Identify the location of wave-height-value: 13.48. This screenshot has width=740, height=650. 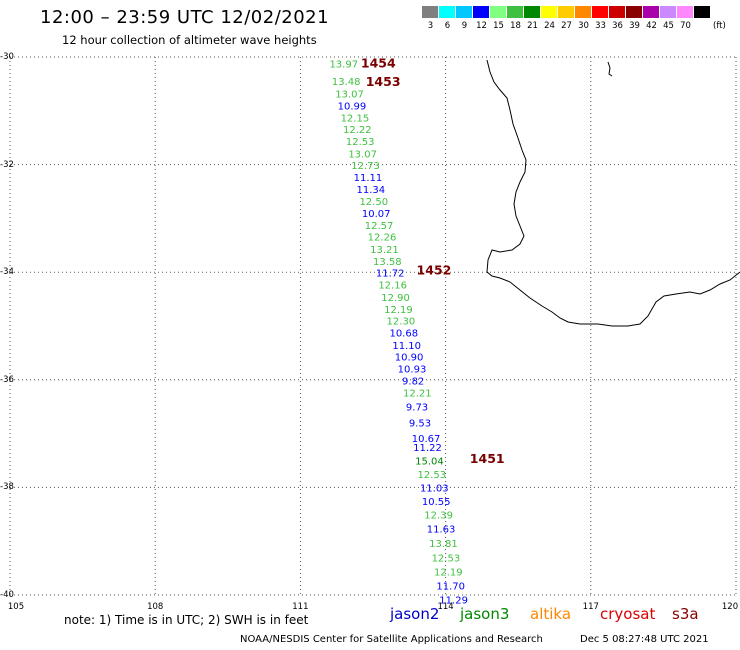
(346, 82).